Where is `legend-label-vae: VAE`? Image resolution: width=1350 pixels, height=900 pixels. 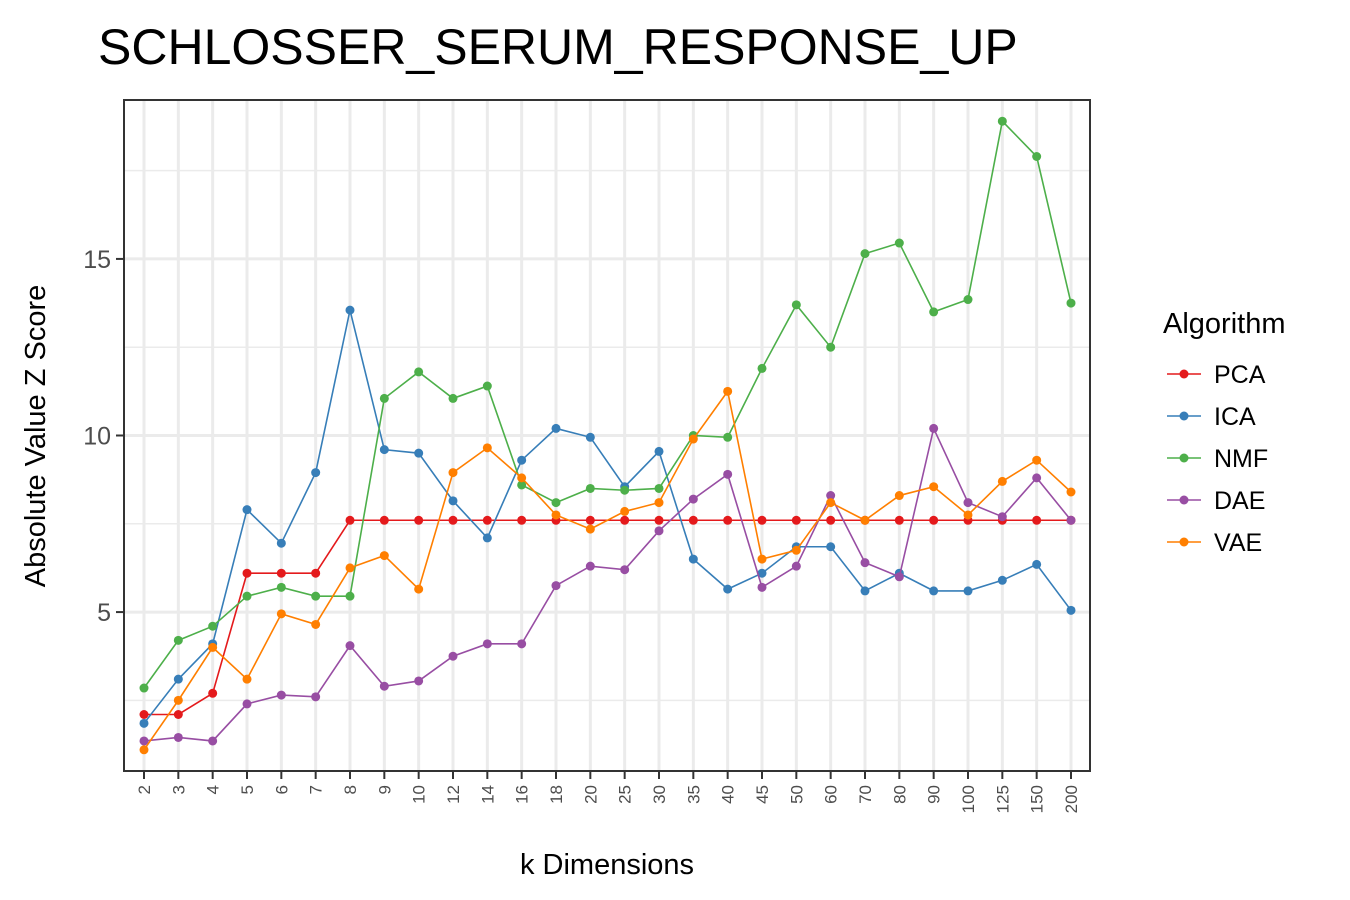 legend-label-vae: VAE is located at coordinates (1238, 543).